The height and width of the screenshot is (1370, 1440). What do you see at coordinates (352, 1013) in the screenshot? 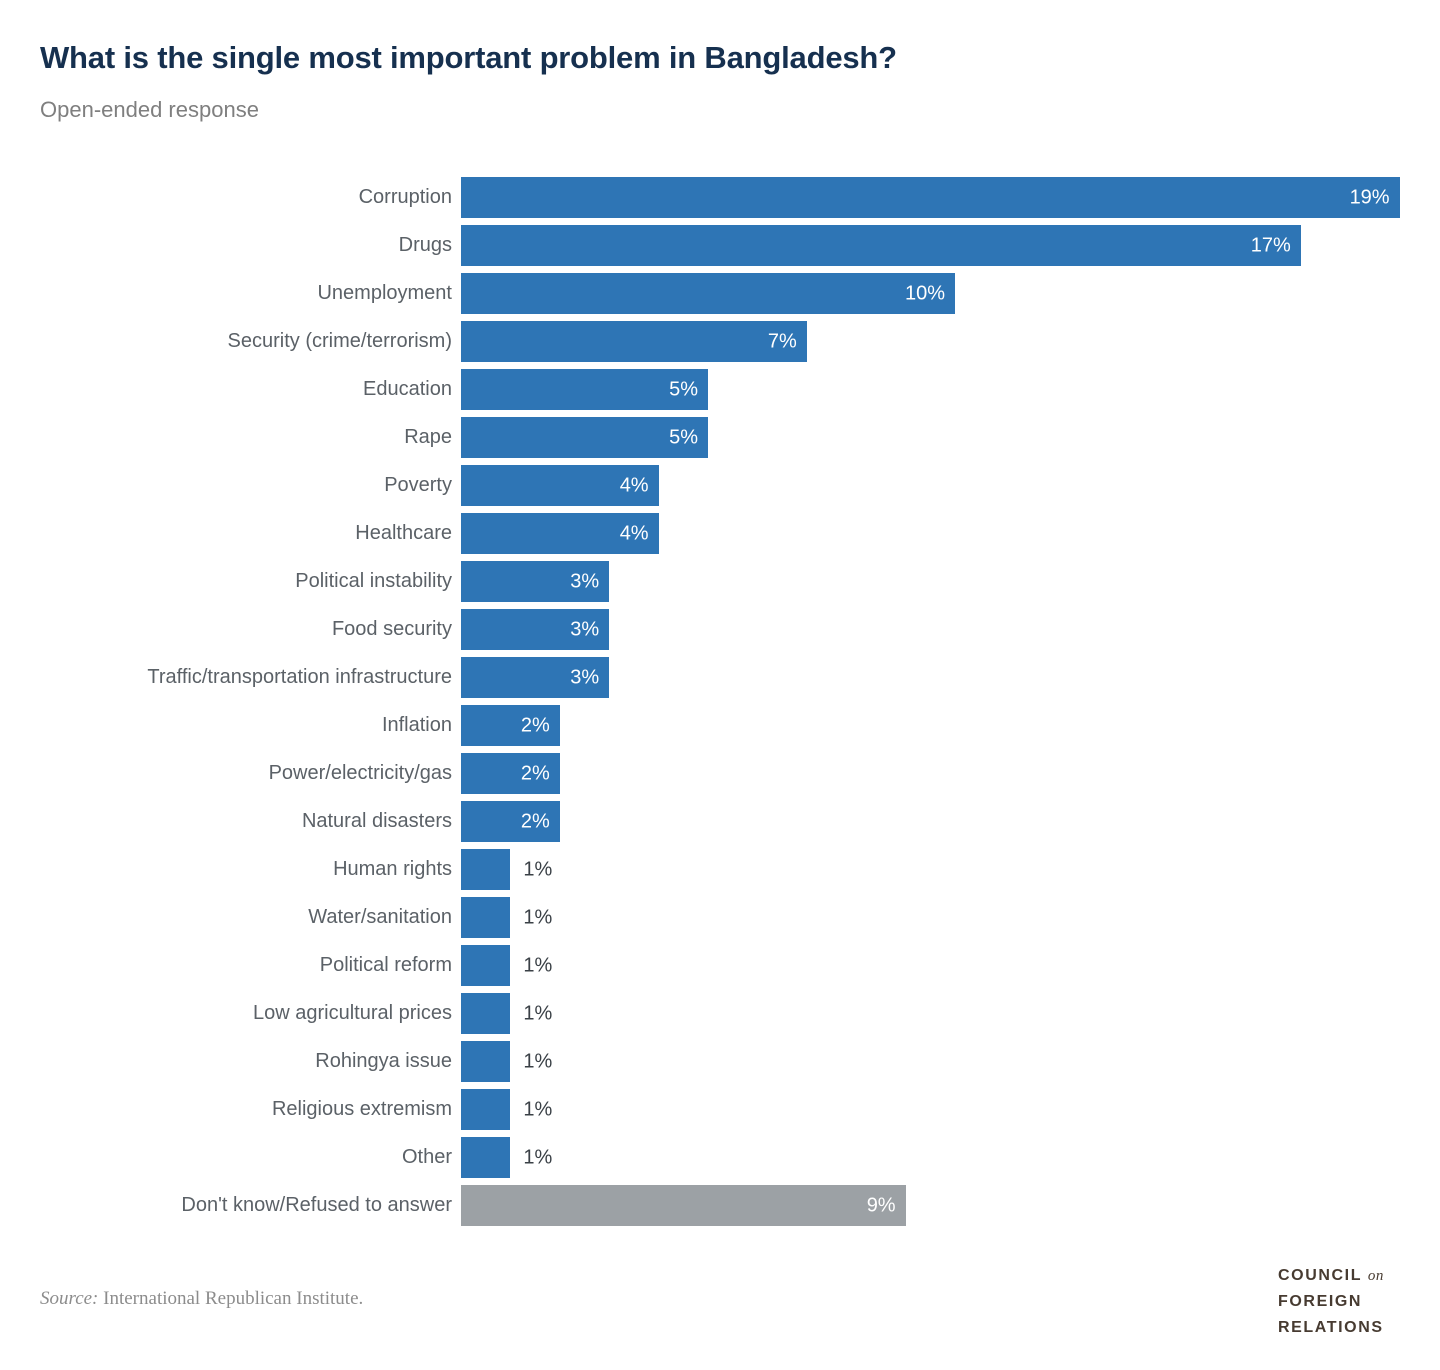
I see `category-label: Low agricultural prices` at bounding box center [352, 1013].